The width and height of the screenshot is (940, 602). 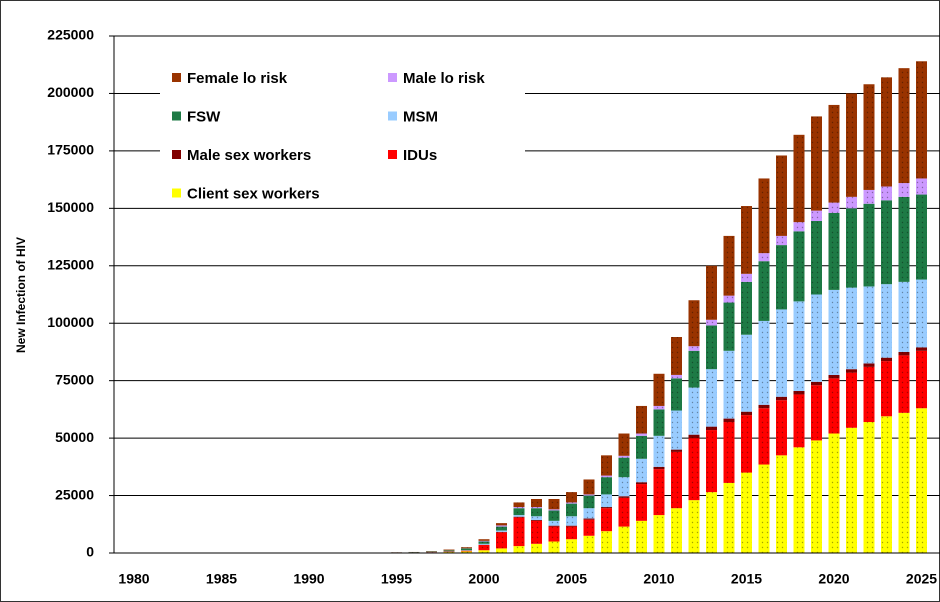 I want to click on x-tick-label: 1990, so click(x=308, y=579).